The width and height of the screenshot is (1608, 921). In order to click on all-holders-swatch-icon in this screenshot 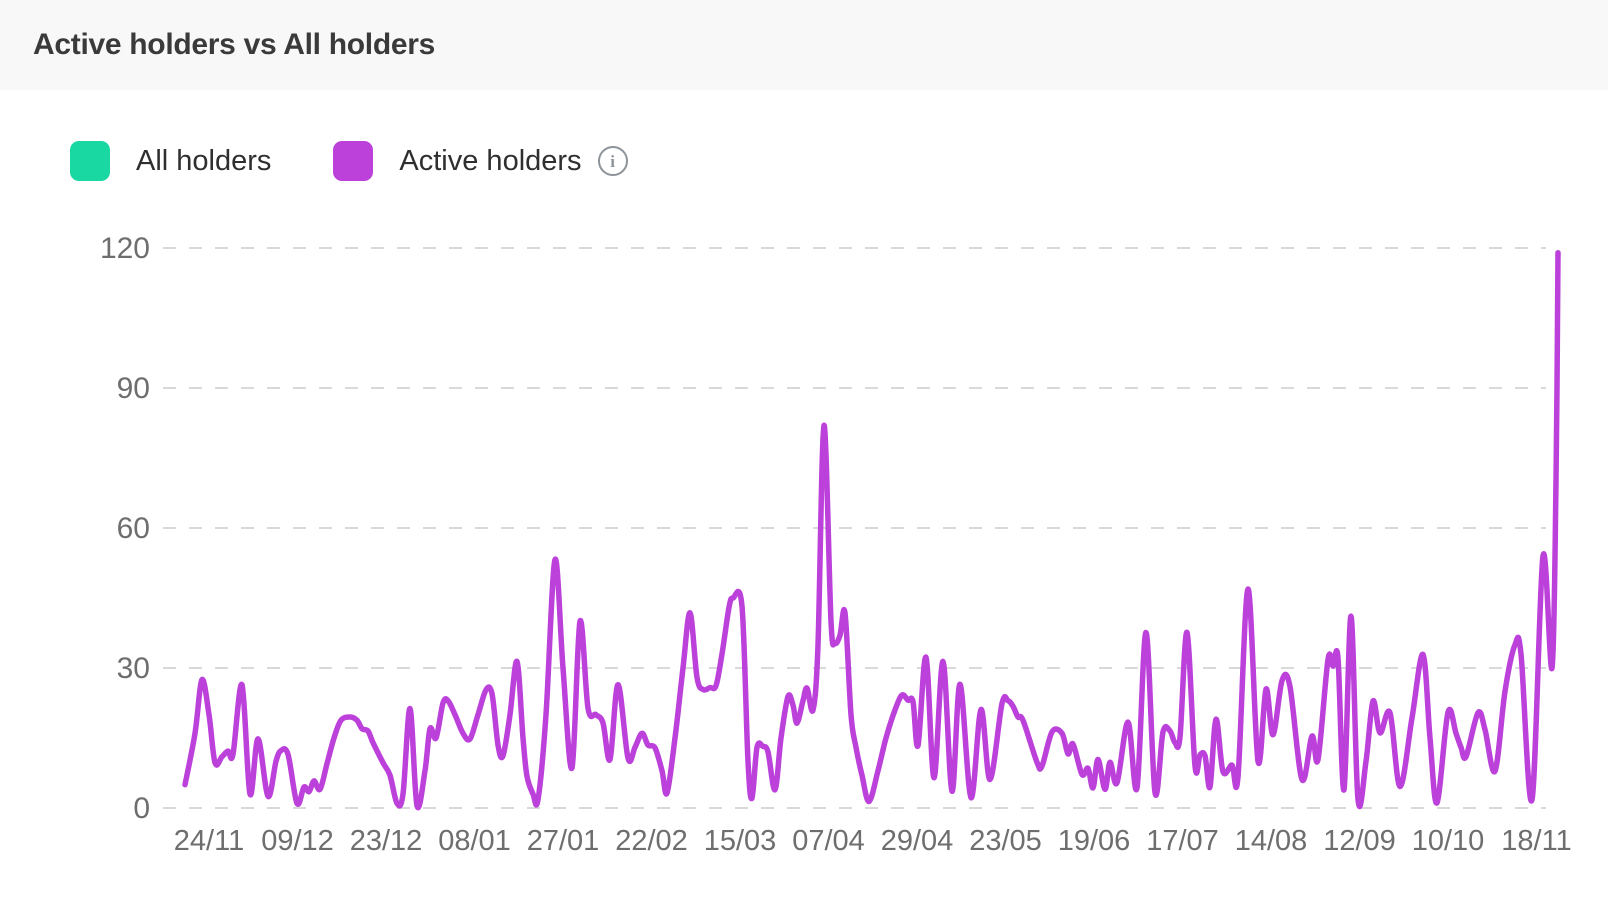, I will do `click(90, 161)`.